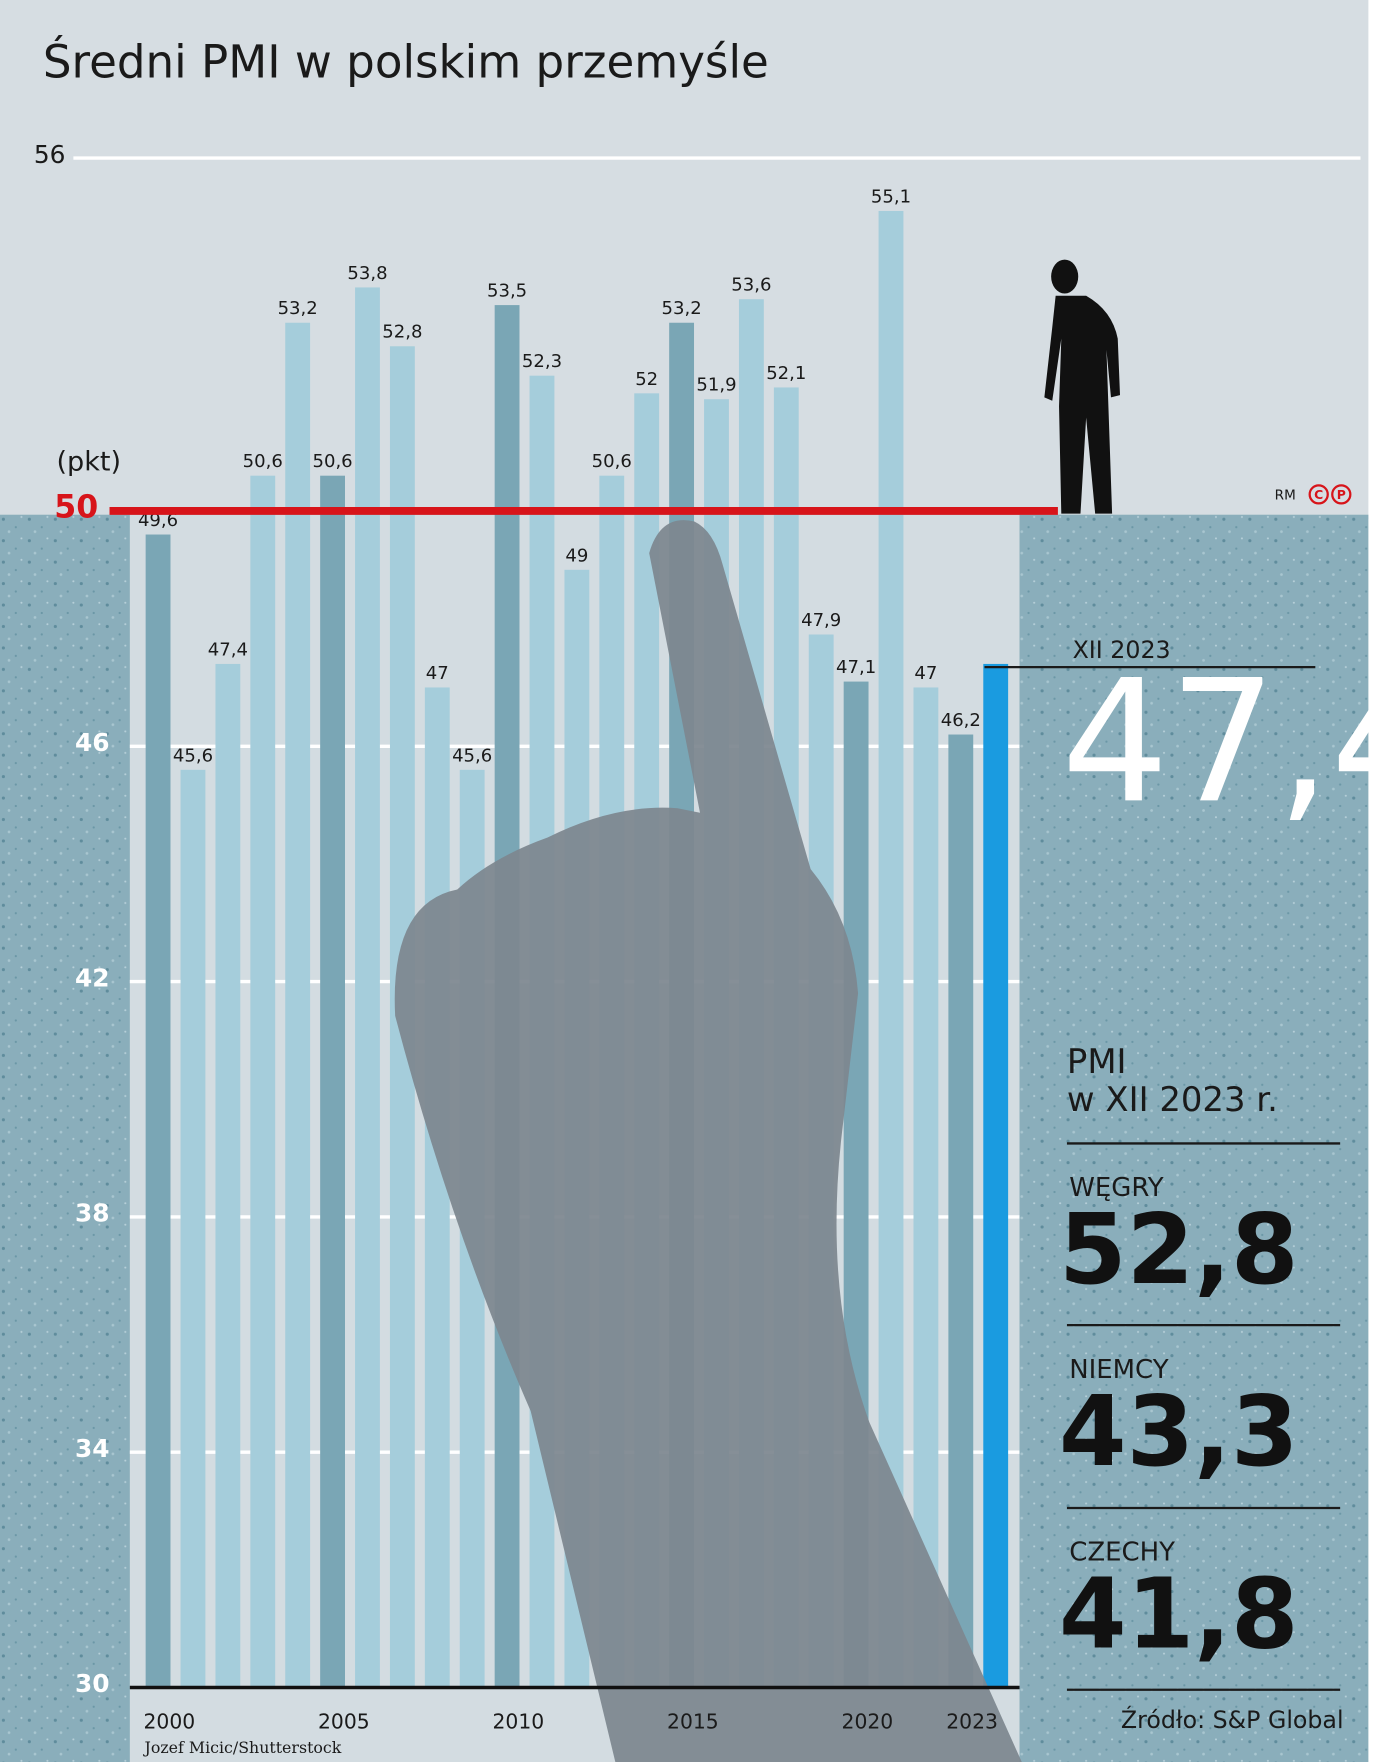  I want to click on comparison-title: PMI, so click(1097, 1061).